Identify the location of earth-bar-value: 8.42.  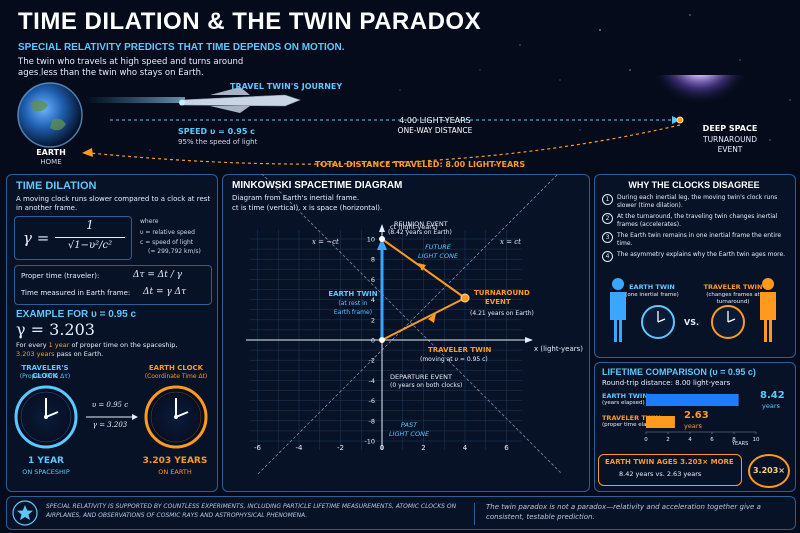
(772, 395).